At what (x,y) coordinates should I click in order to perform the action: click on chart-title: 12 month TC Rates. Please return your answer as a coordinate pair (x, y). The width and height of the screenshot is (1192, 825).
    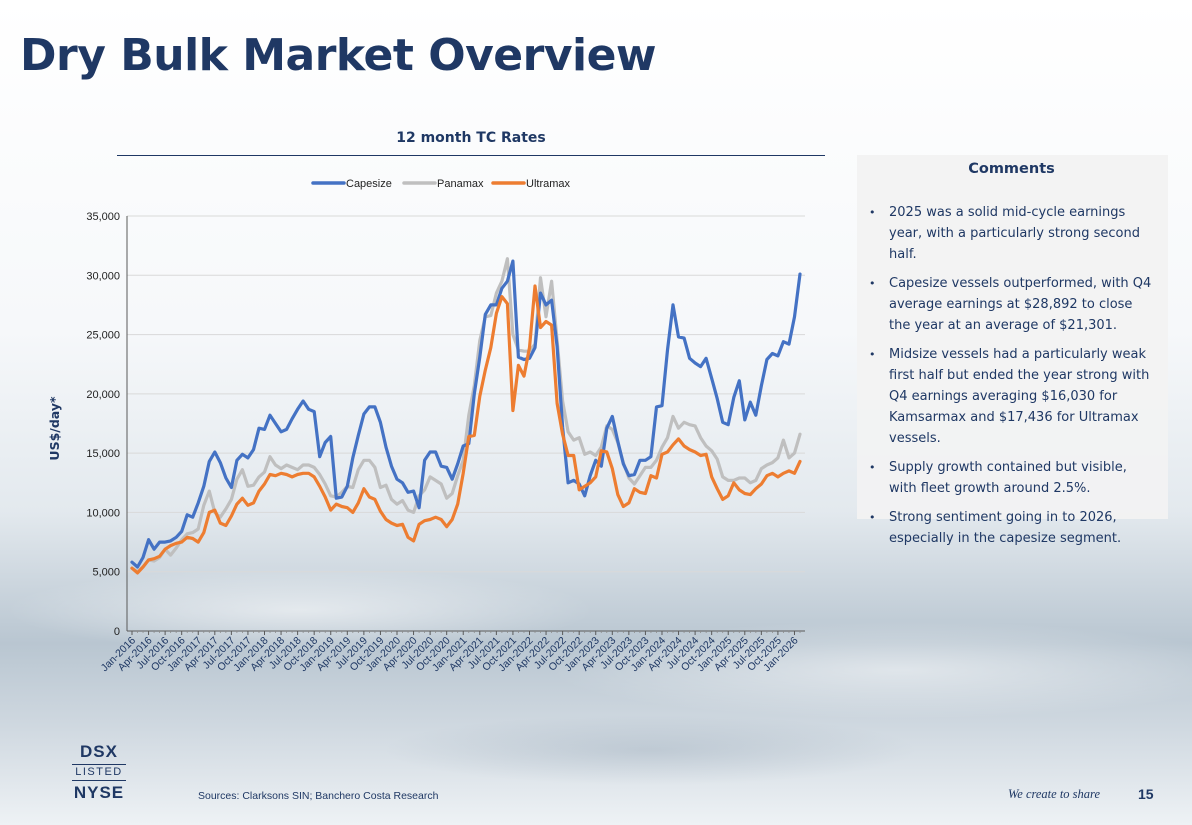
    Looking at the image, I should click on (471, 138).